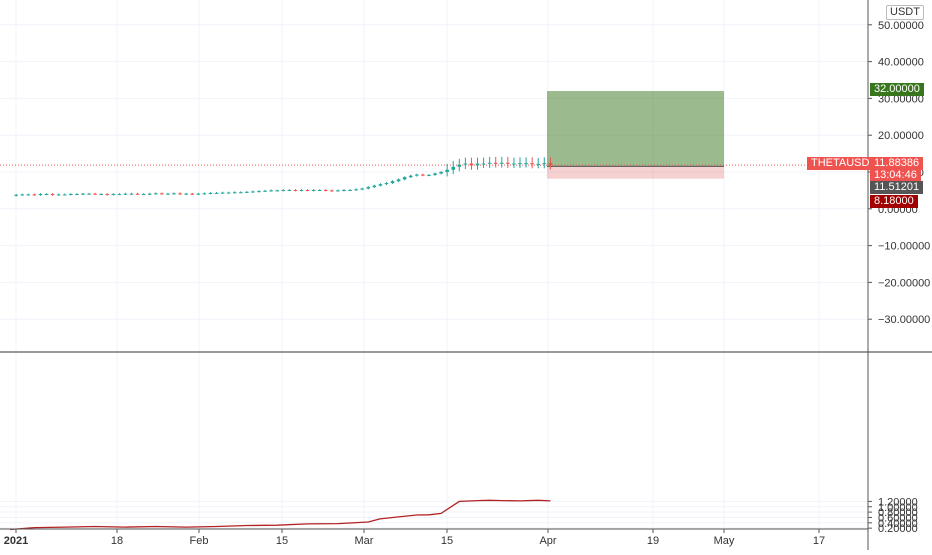  Describe the element at coordinates (635, 129) in the screenshot. I see `profit-zone` at that location.